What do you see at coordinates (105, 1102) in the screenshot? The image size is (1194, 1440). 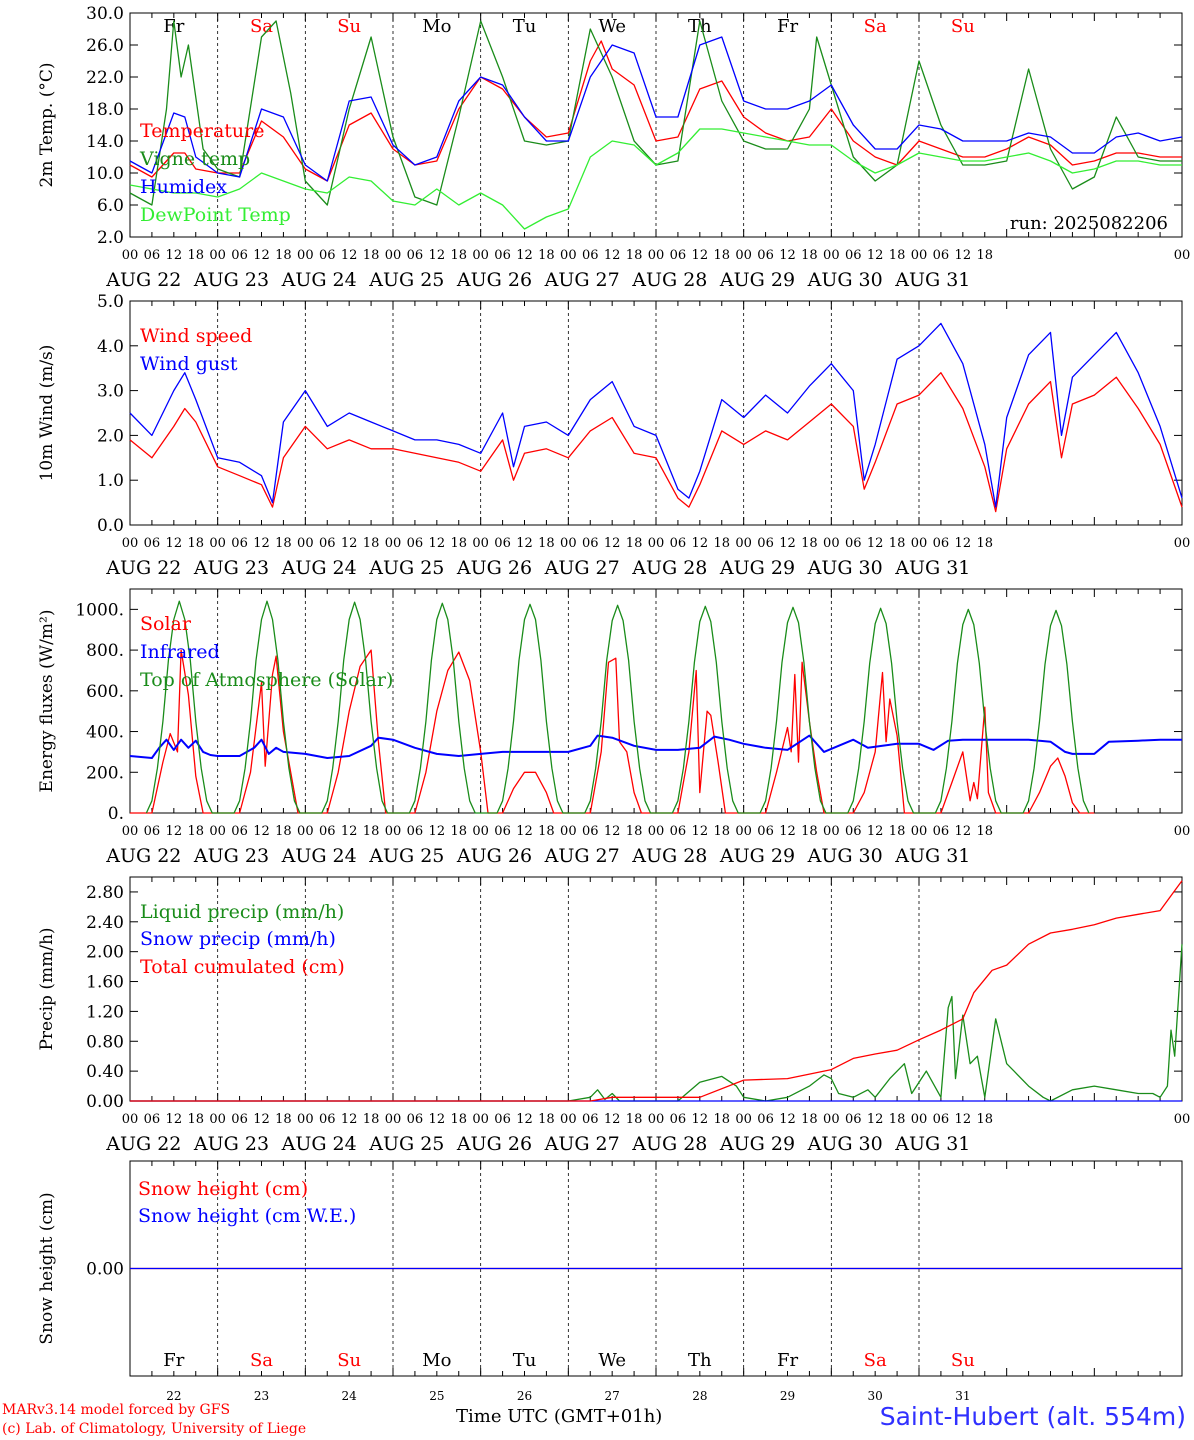 I see `y-tick-label: 0.00` at bounding box center [105, 1102].